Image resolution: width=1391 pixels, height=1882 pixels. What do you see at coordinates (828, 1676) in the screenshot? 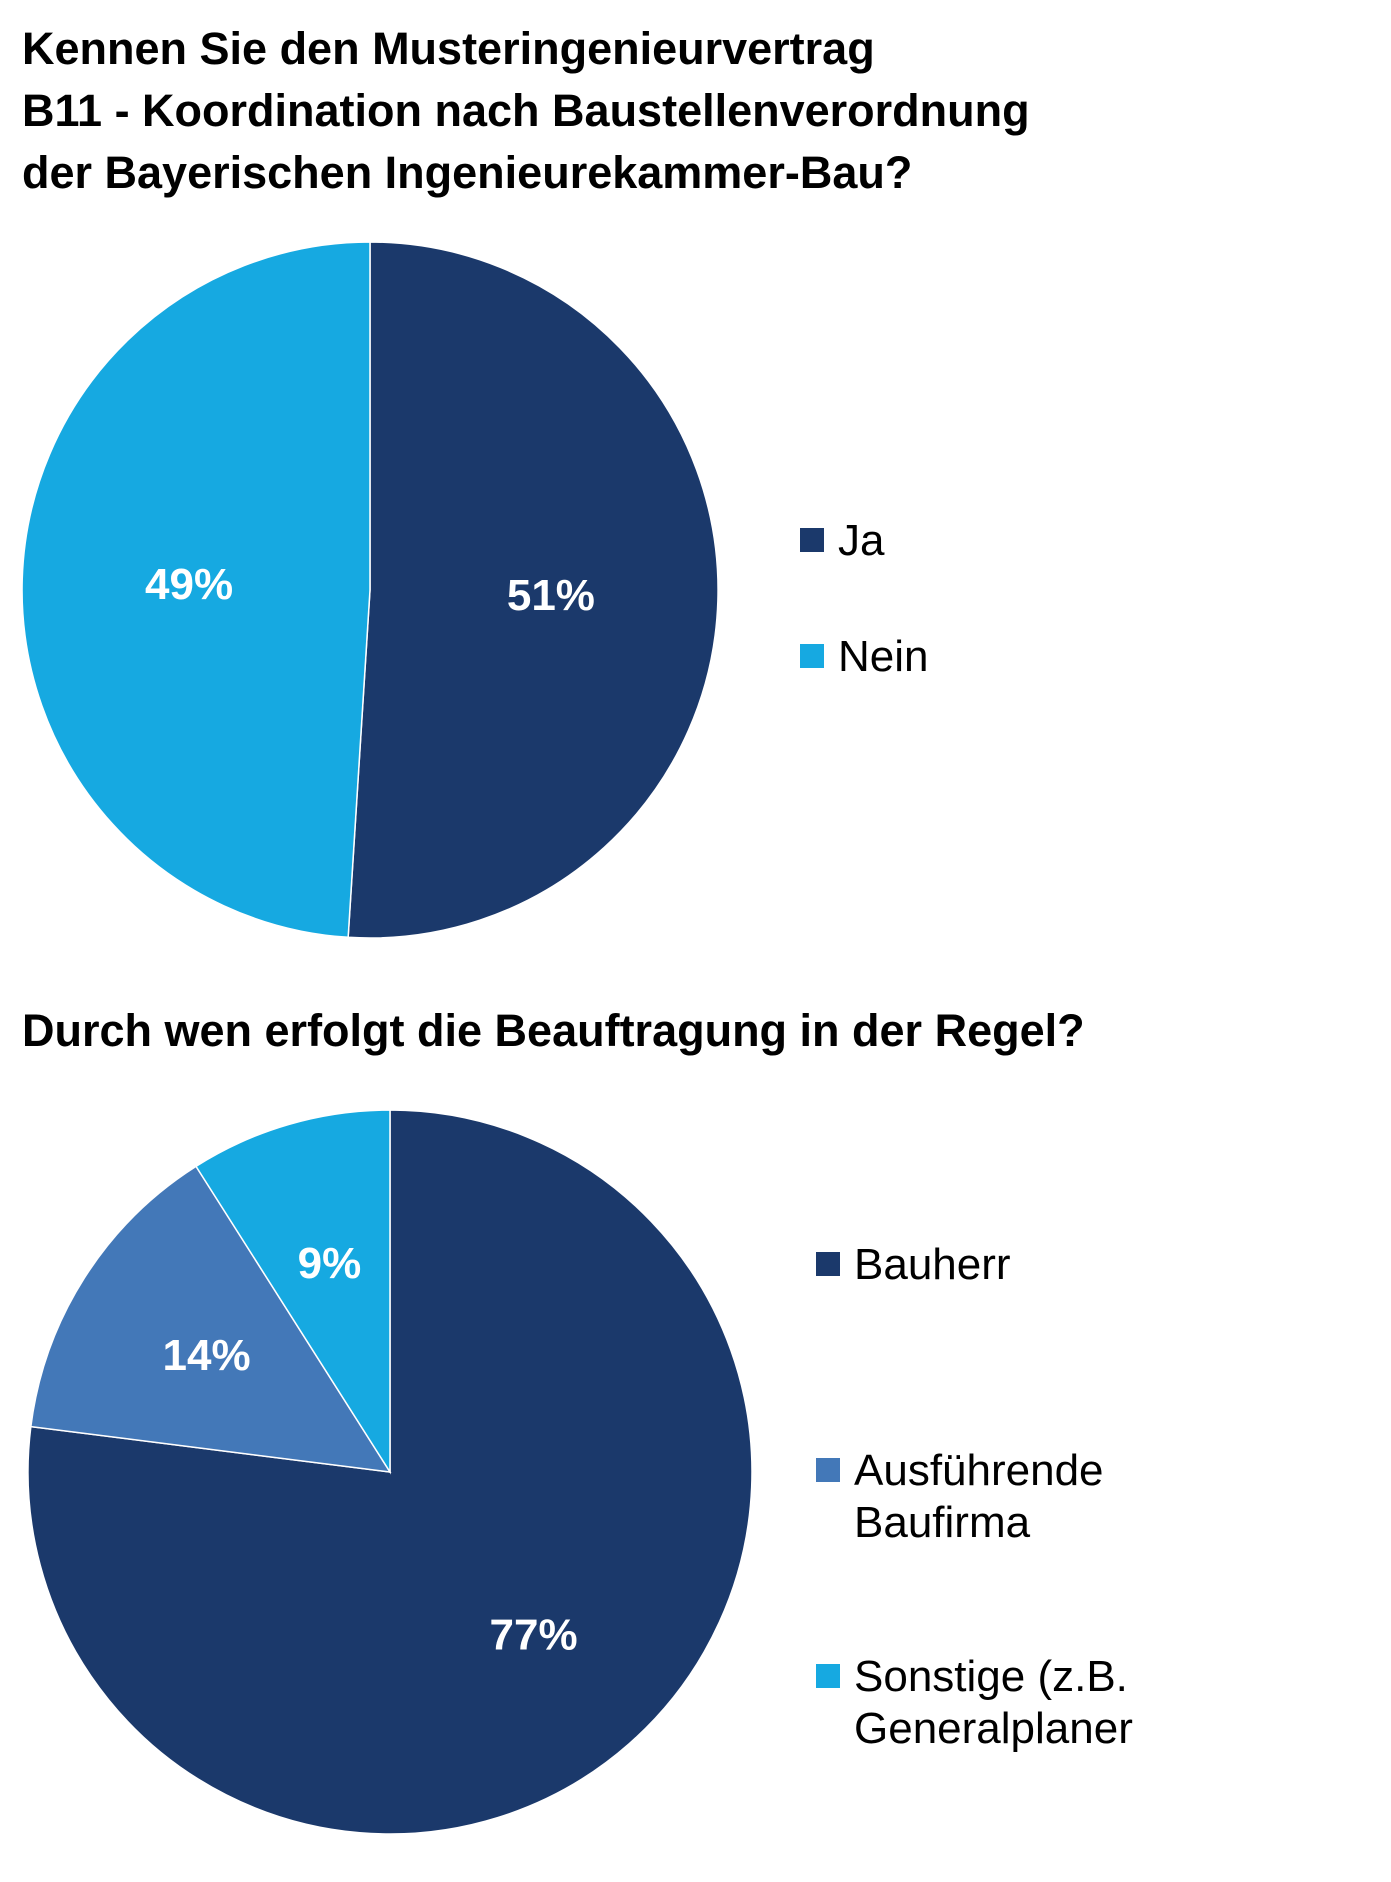
I see `chart-2-legend-swatch-sonstige-z-b-generalplaner` at bounding box center [828, 1676].